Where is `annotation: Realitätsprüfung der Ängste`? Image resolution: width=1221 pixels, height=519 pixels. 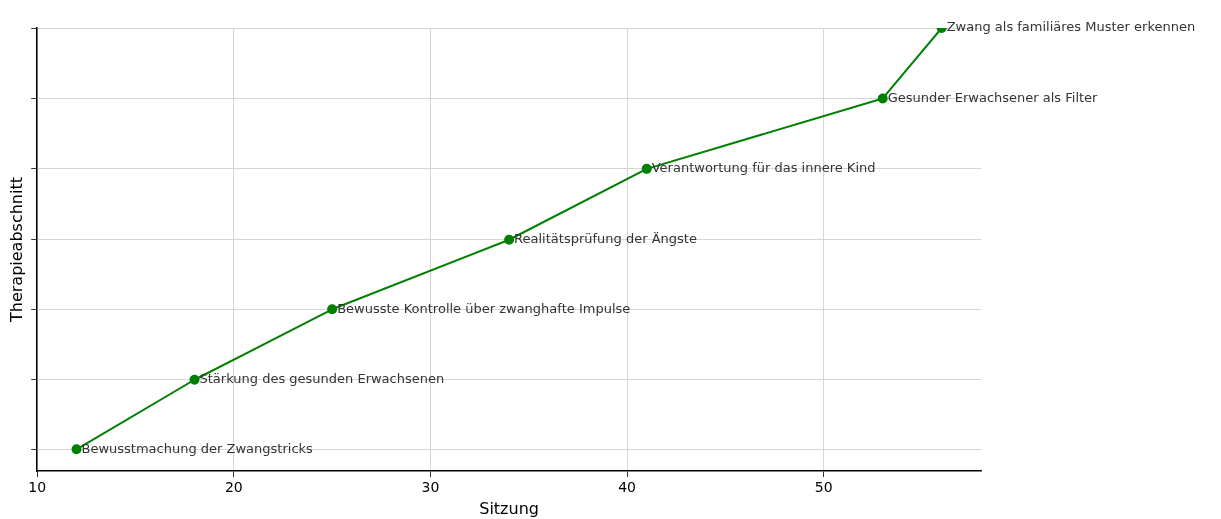 annotation: Realitätsprüfung der Ängste is located at coordinates (605, 239).